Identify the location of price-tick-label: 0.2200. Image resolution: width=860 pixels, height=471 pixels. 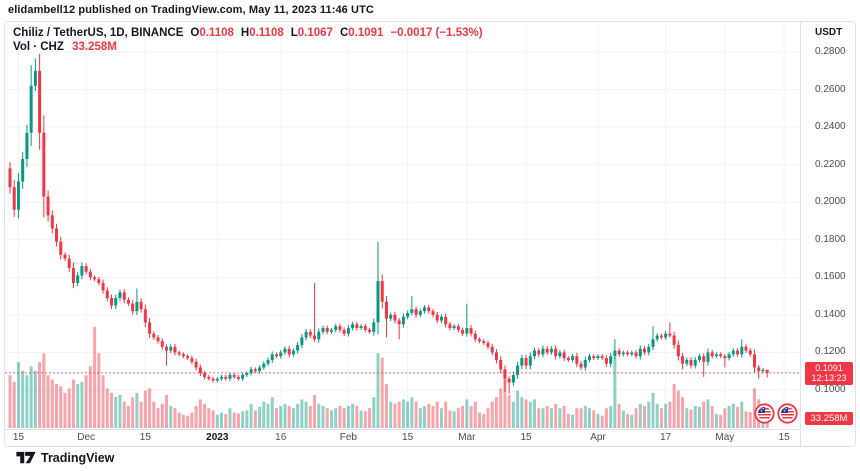
(830, 164).